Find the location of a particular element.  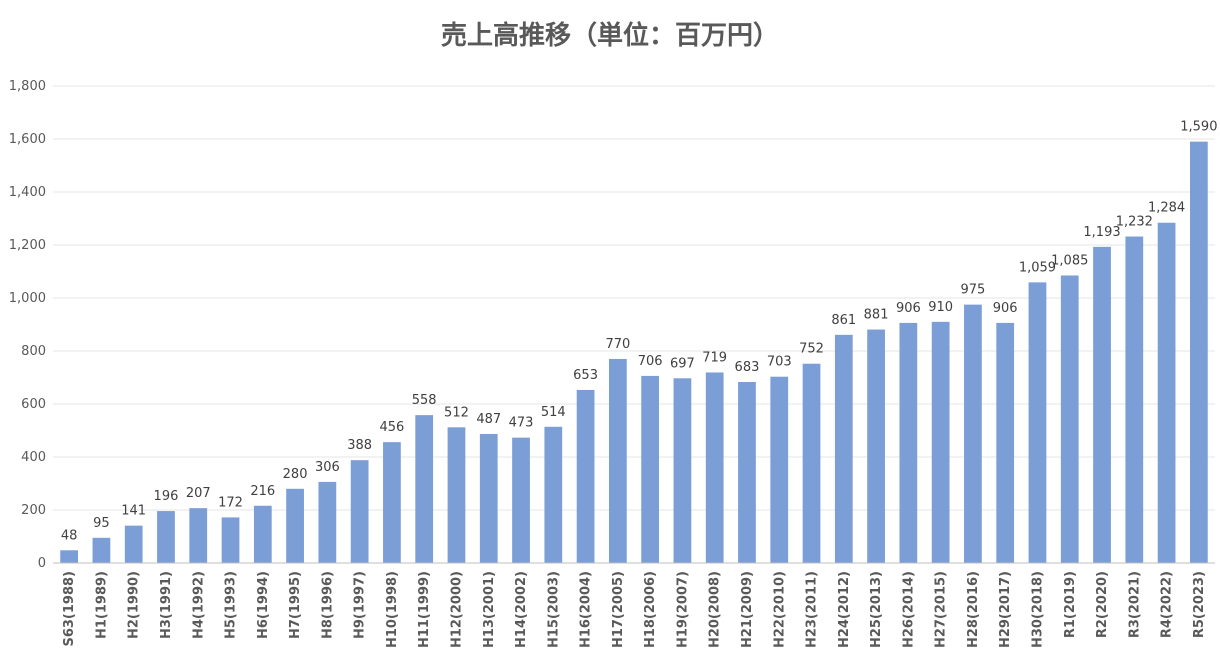

x-tick-label: H4(1992) is located at coordinates (198, 605).